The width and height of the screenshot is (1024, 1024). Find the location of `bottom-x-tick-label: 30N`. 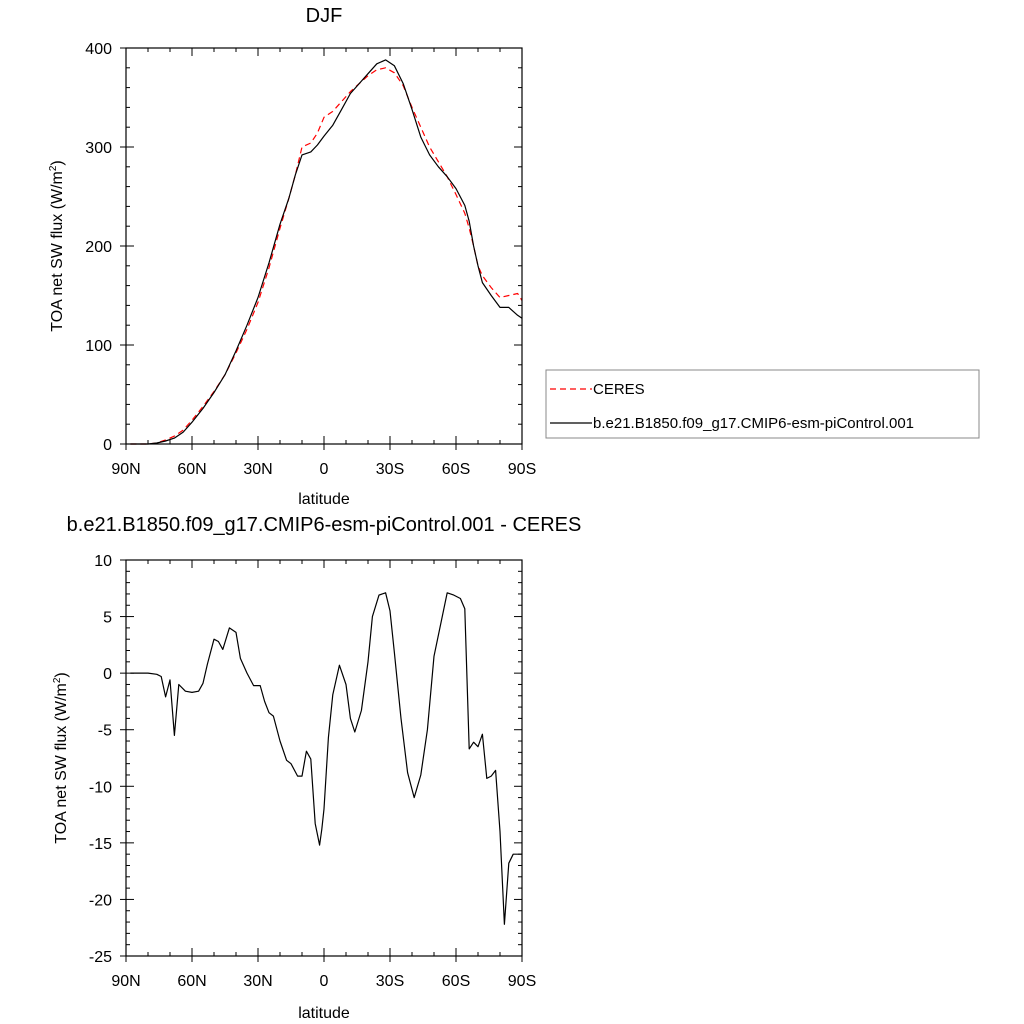

bottom-x-tick-label: 30N is located at coordinates (257, 981).